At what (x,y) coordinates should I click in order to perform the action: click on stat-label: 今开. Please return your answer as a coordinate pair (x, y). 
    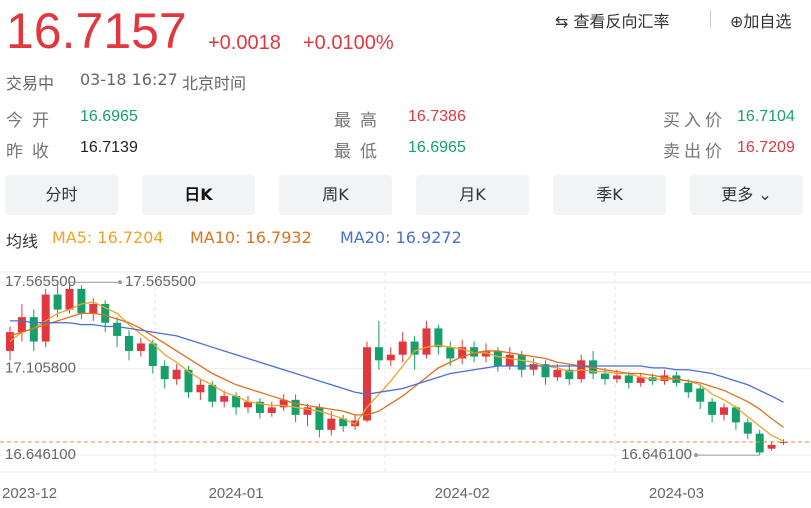
    Looking at the image, I should click on (32, 121).